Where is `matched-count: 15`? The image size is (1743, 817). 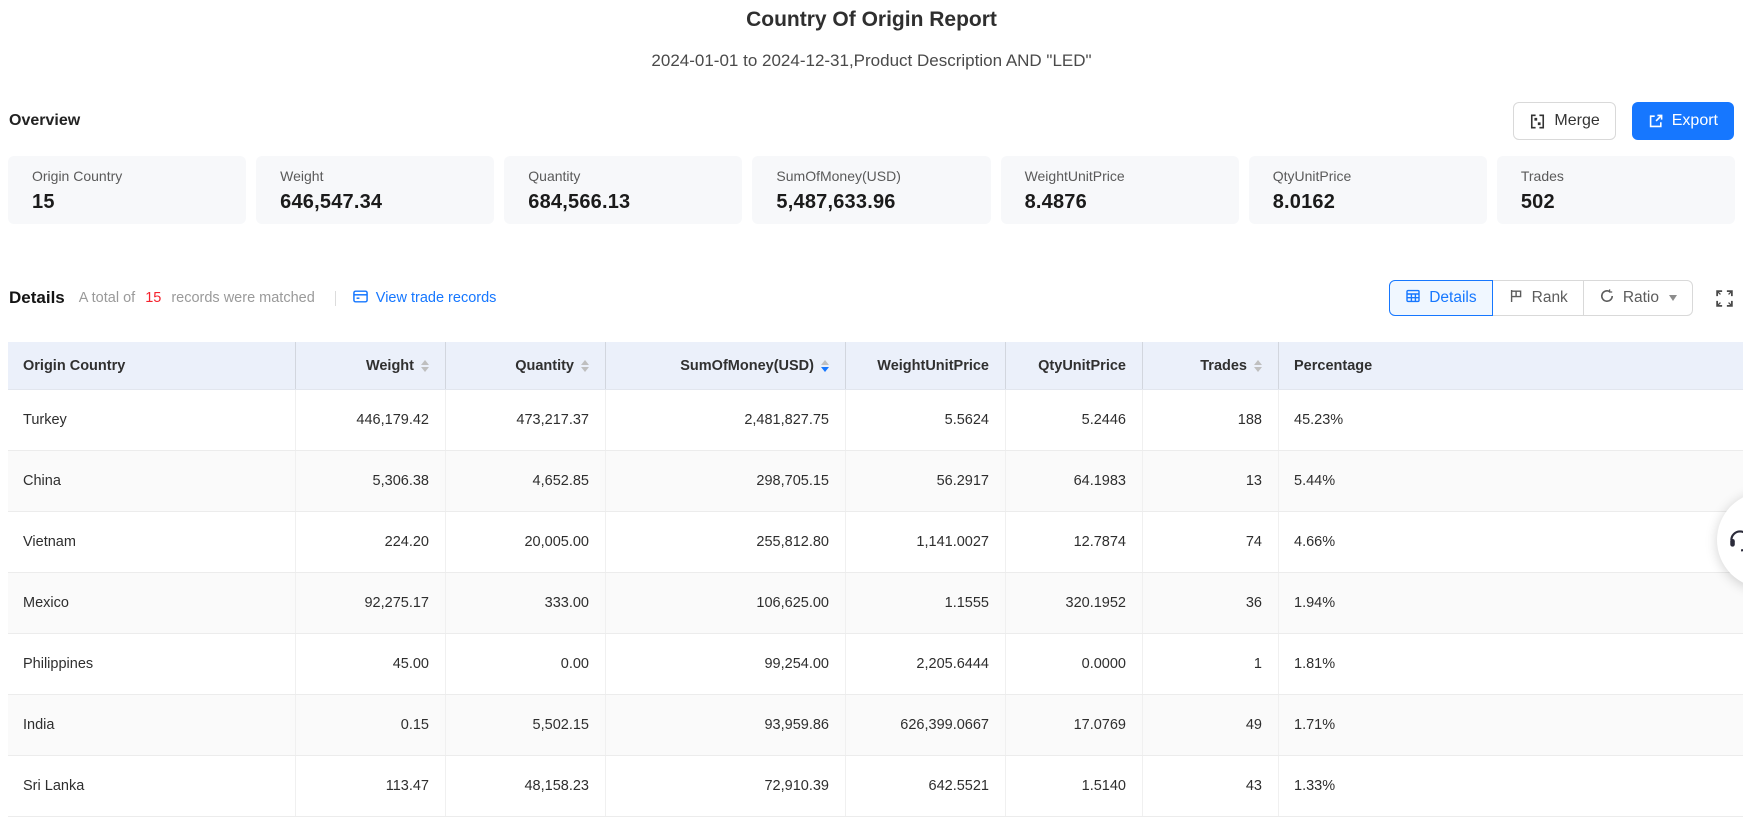
matched-count: 15 is located at coordinates (153, 298).